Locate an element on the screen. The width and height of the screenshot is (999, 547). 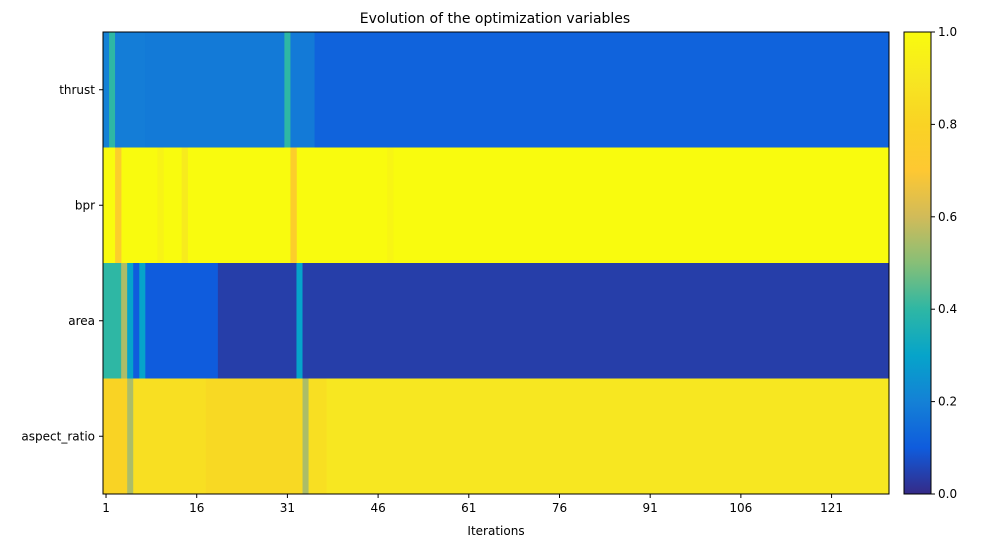
x-axis: 1 16 31 46 61 76 91 106 121 is located at coordinates (472, 504).